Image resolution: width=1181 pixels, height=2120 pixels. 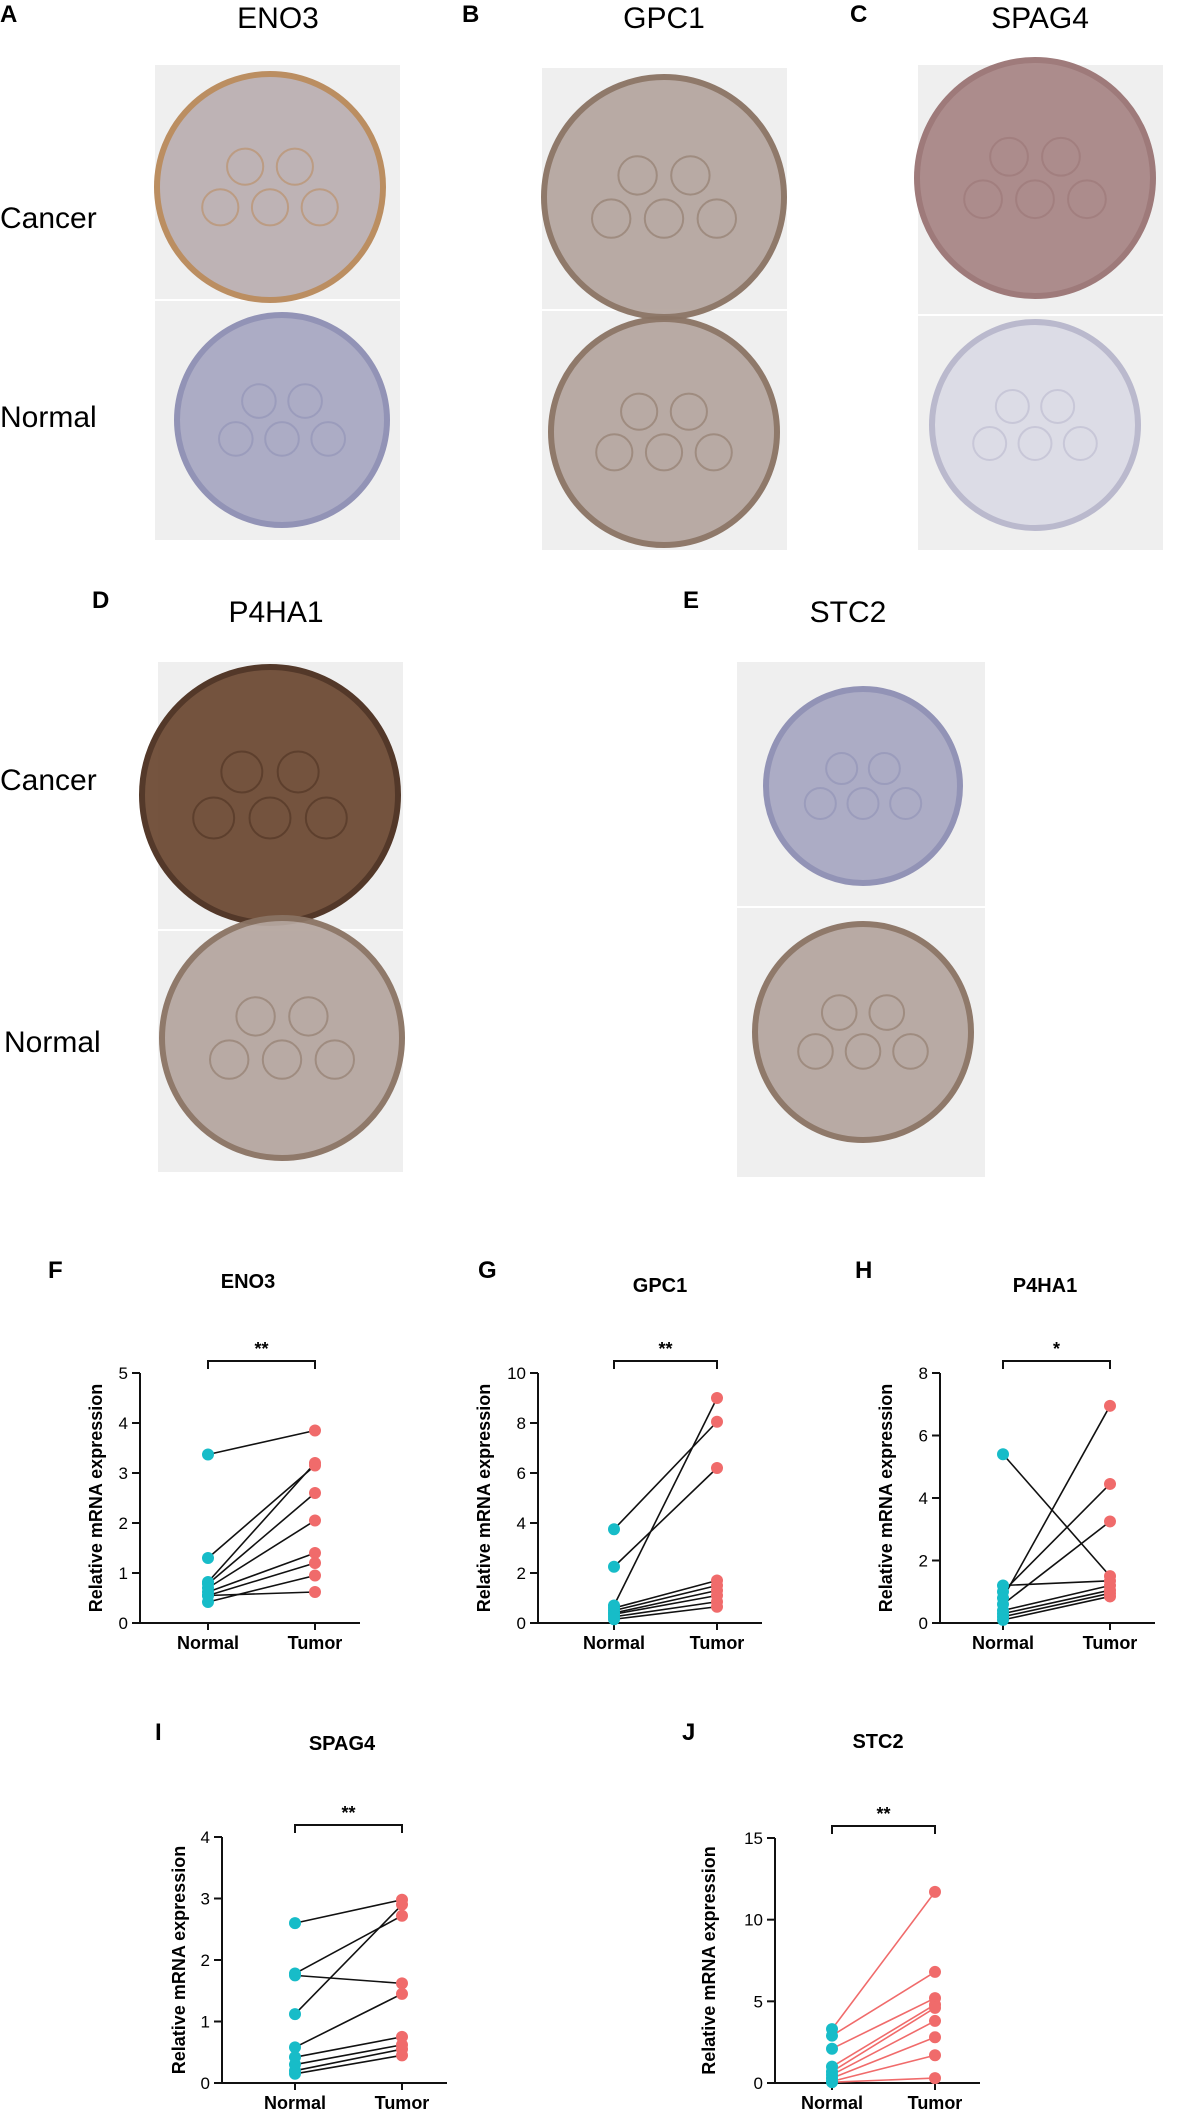 What do you see at coordinates (834, 882) in the screenshot?
I see `ihc-panel-e: E STC2` at bounding box center [834, 882].